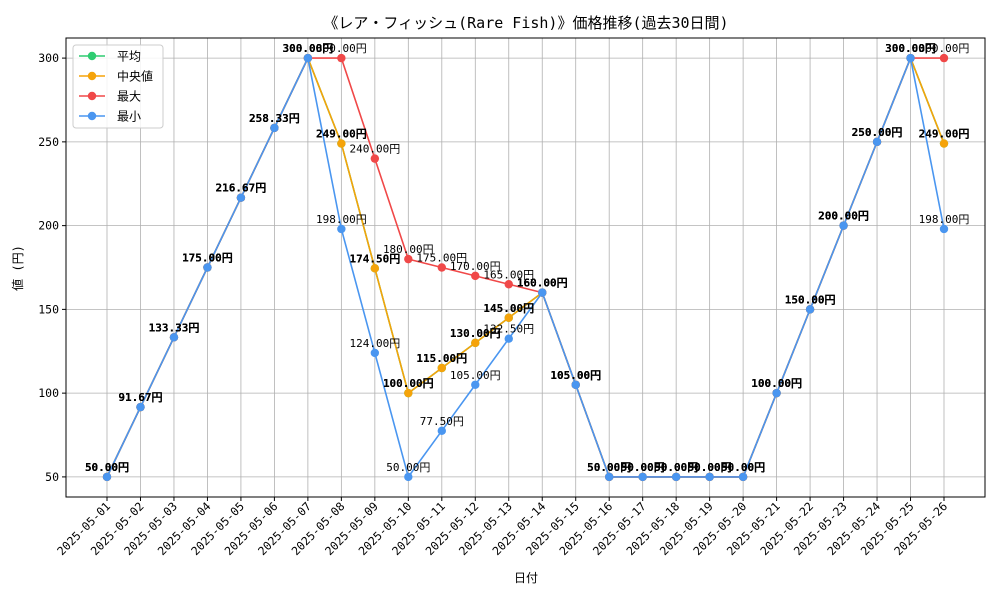 This screenshot has height=600, width=1000. I want to click on y-tick-label: 150, so click(48, 309).